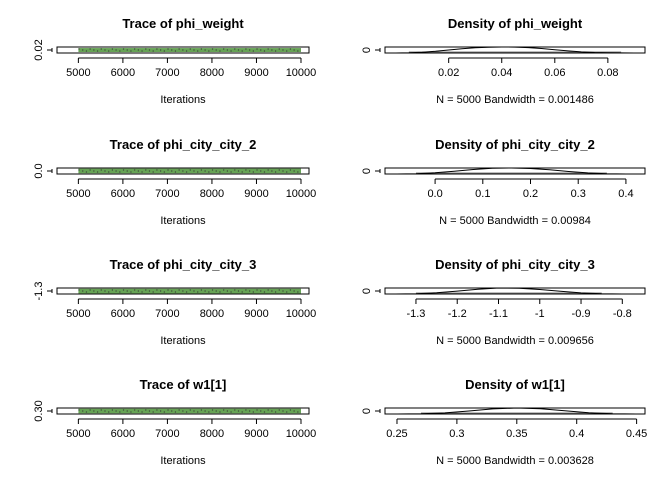 This screenshot has width=672, height=480. What do you see at coordinates (256, 73) in the screenshot?
I see `x-tick-label: 9000` at bounding box center [256, 73].